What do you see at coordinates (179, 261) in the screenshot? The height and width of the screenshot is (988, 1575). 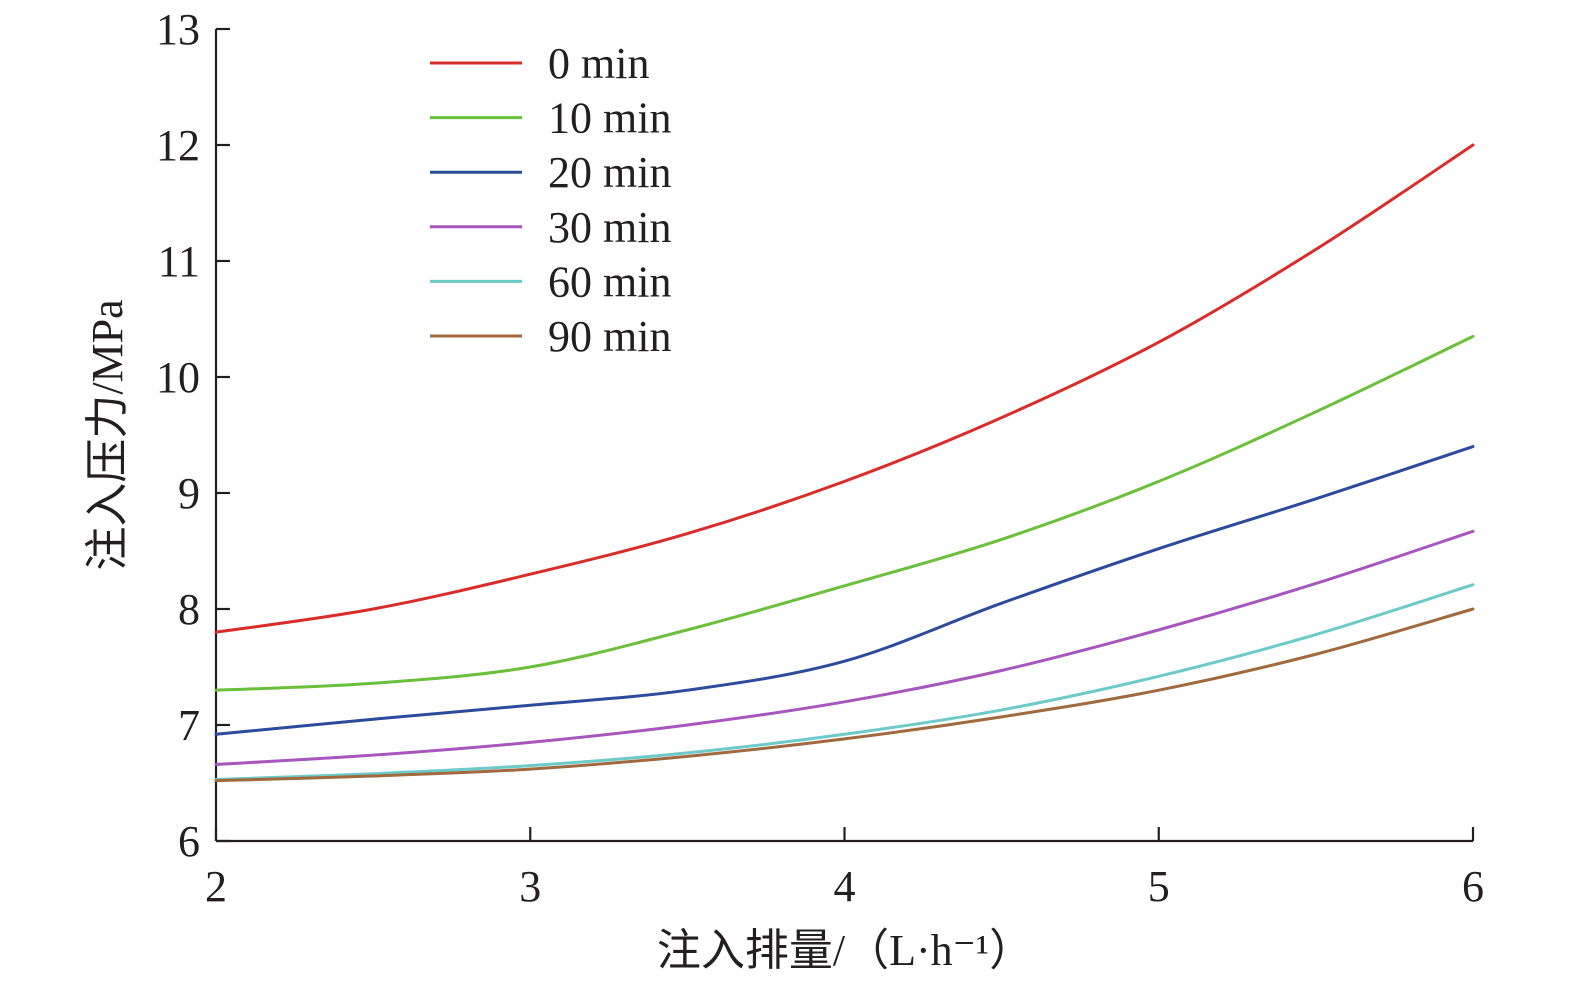 I see `y-tick-label: 11` at bounding box center [179, 261].